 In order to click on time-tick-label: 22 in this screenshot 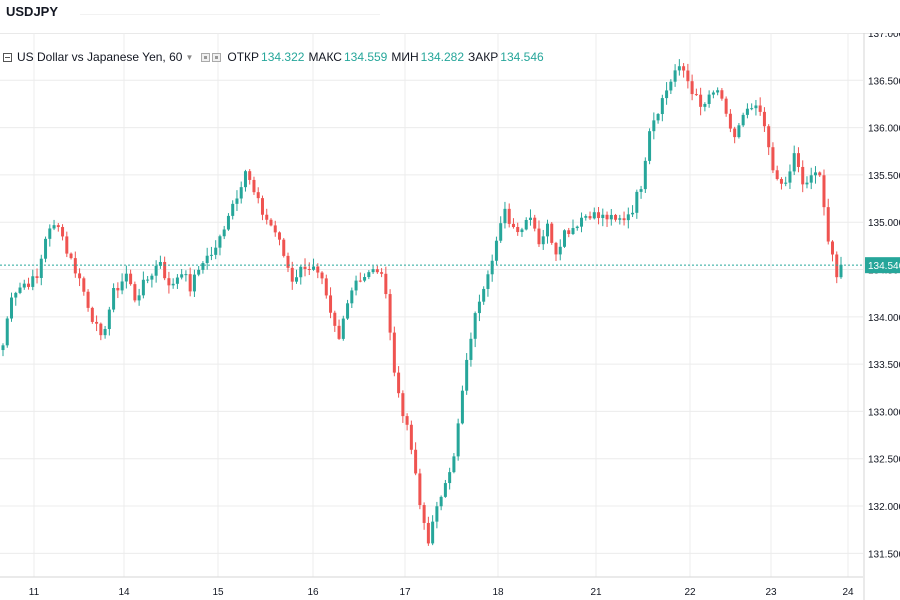, I will do `click(690, 592)`.